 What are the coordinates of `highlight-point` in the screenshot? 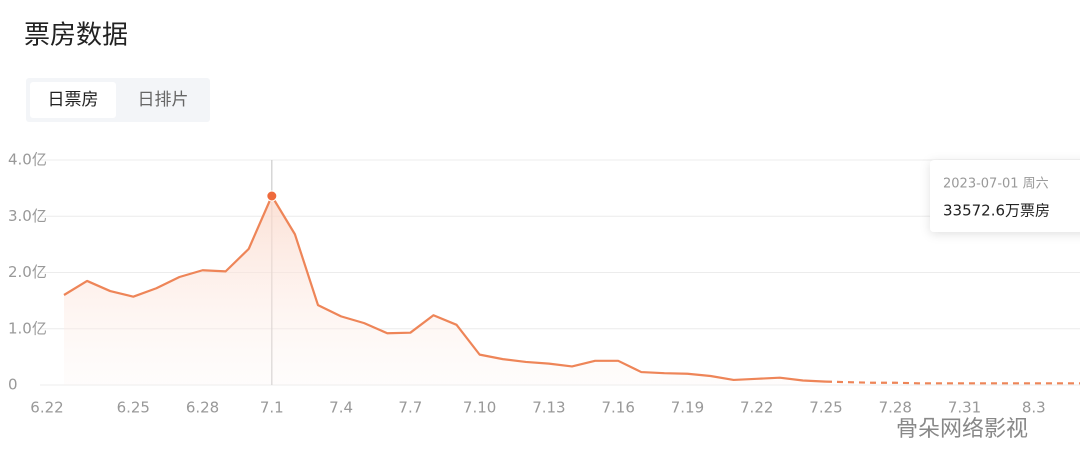 It's located at (272, 196).